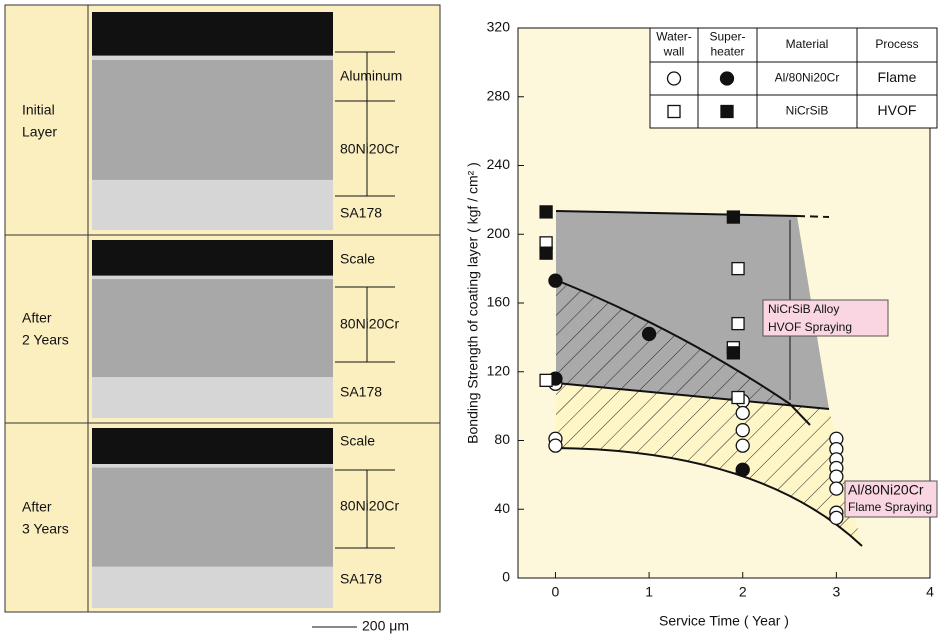 This screenshot has height=634, width=938. What do you see at coordinates (807, 78) in the screenshot?
I see `legend-material: Al/80Ni20Cr` at bounding box center [807, 78].